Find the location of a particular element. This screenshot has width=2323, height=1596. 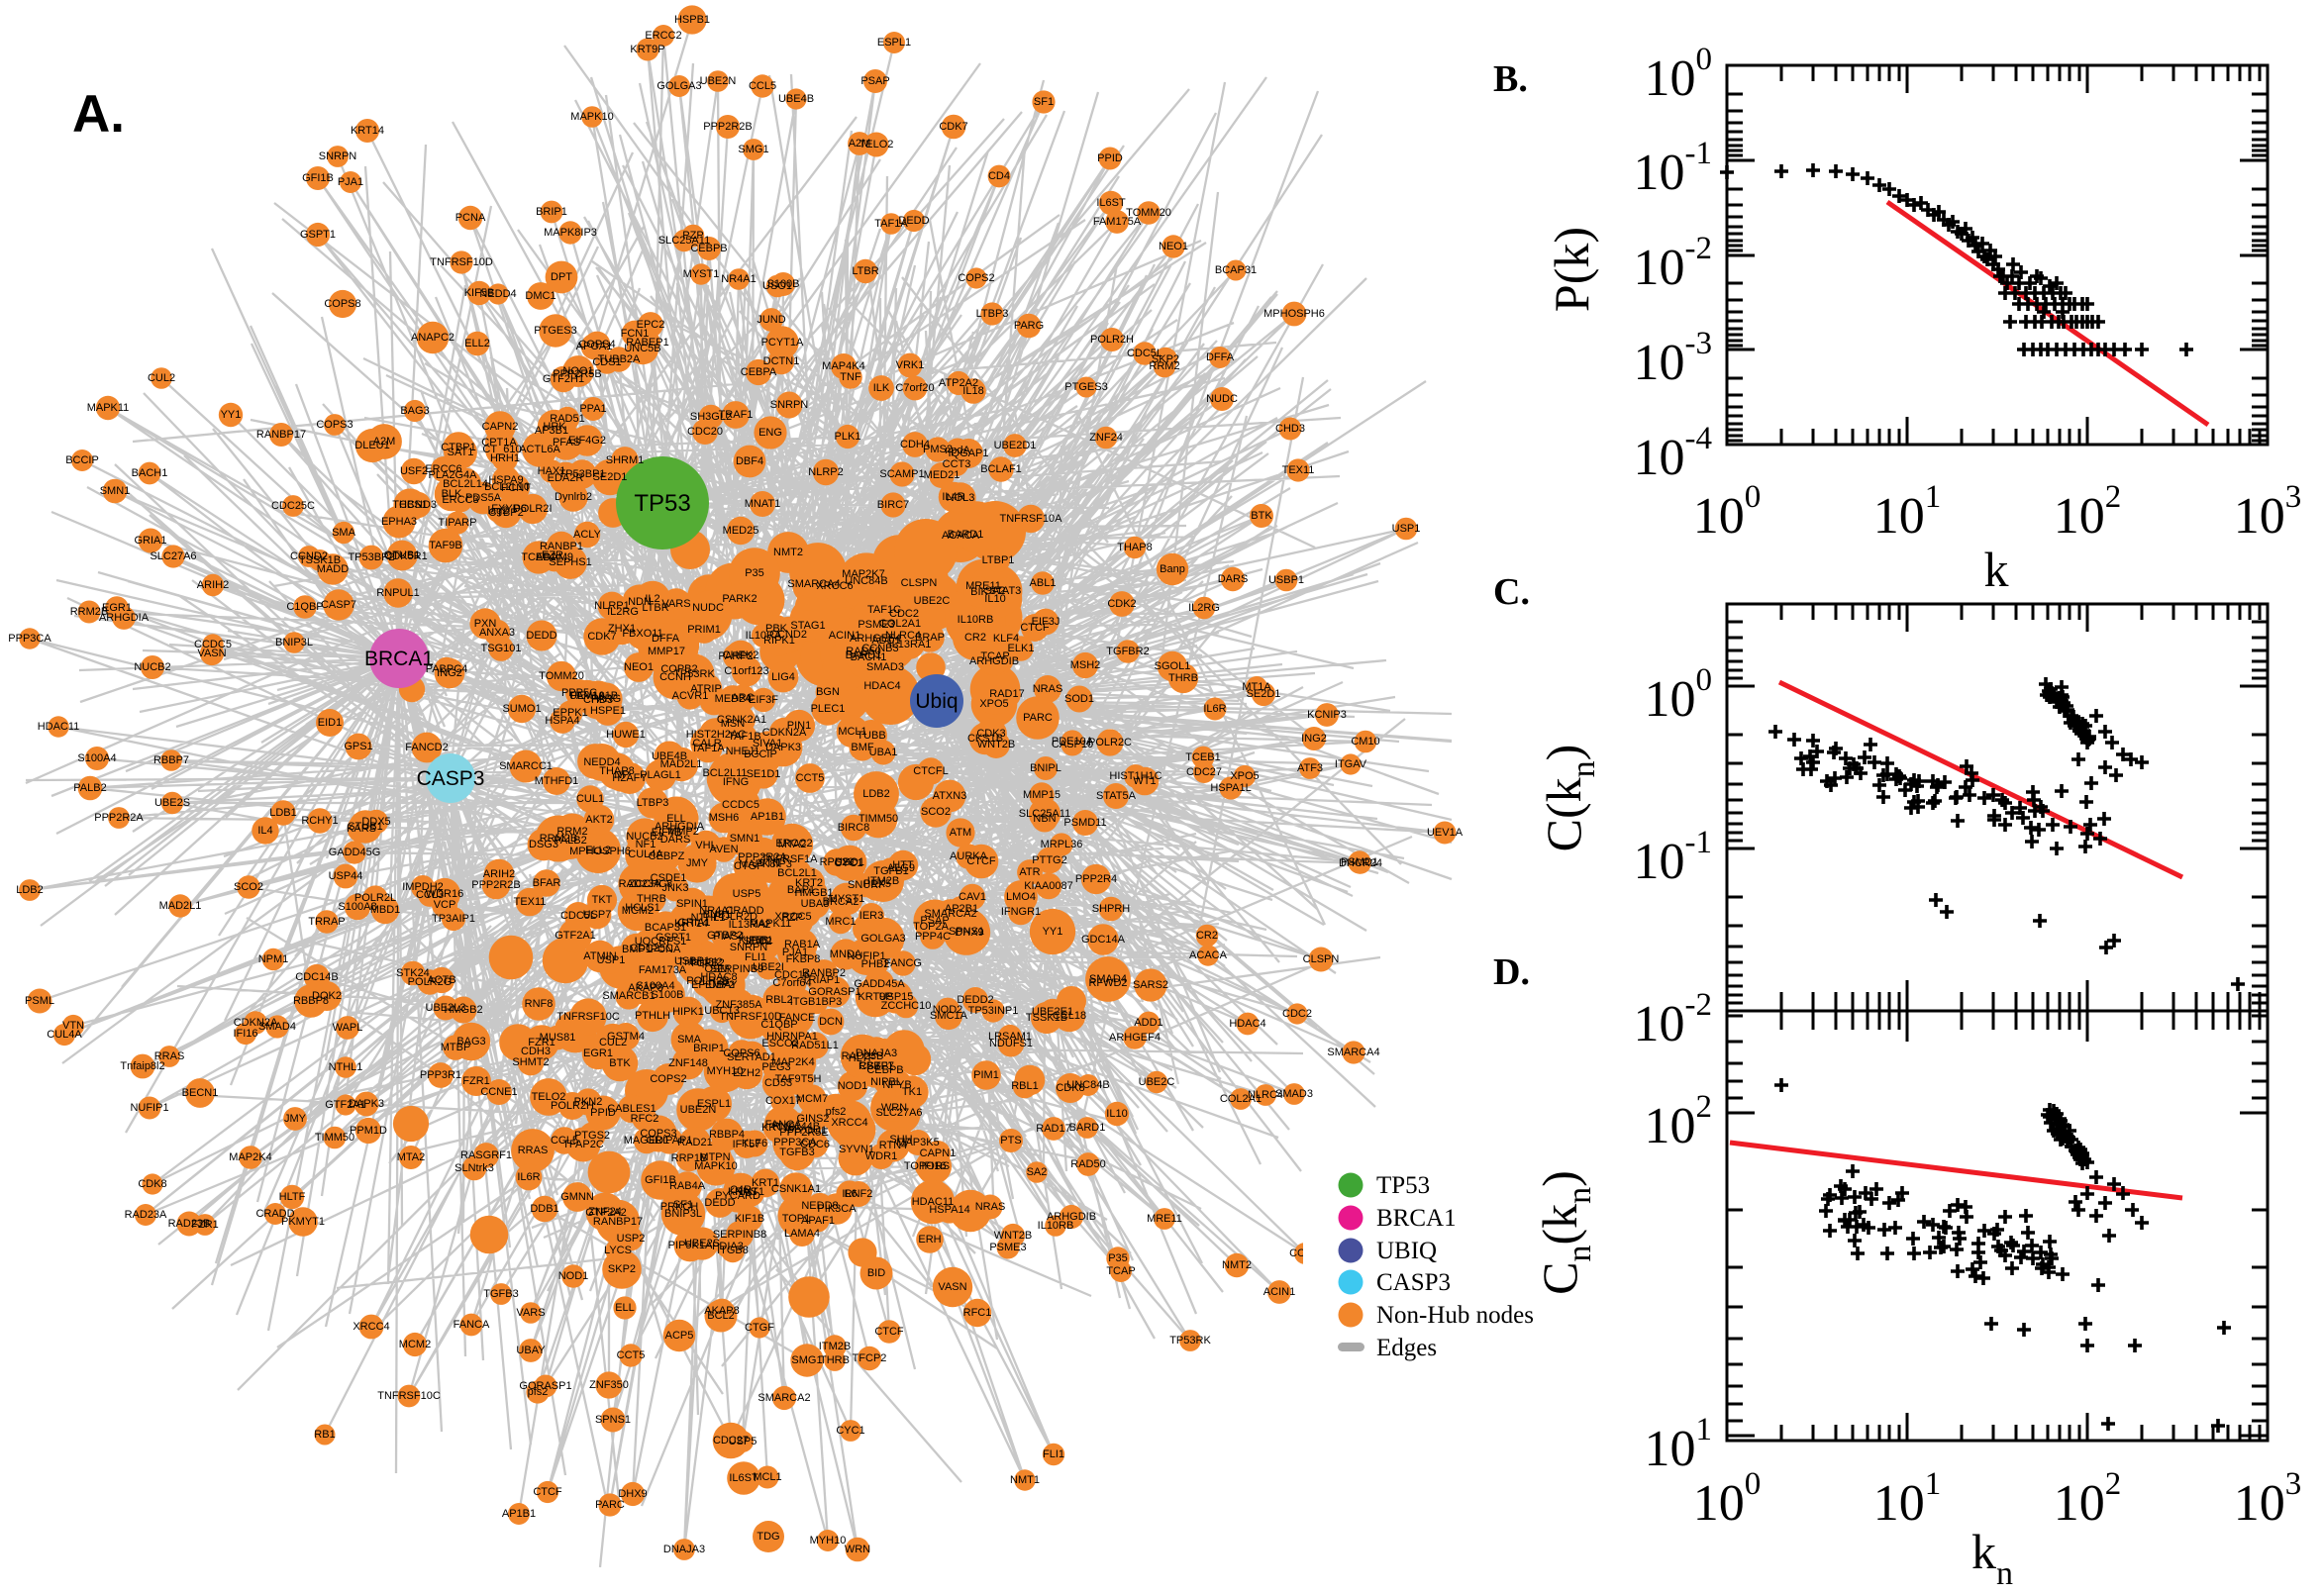

svg-text: BAG3 is located at coordinates (470, 1041).